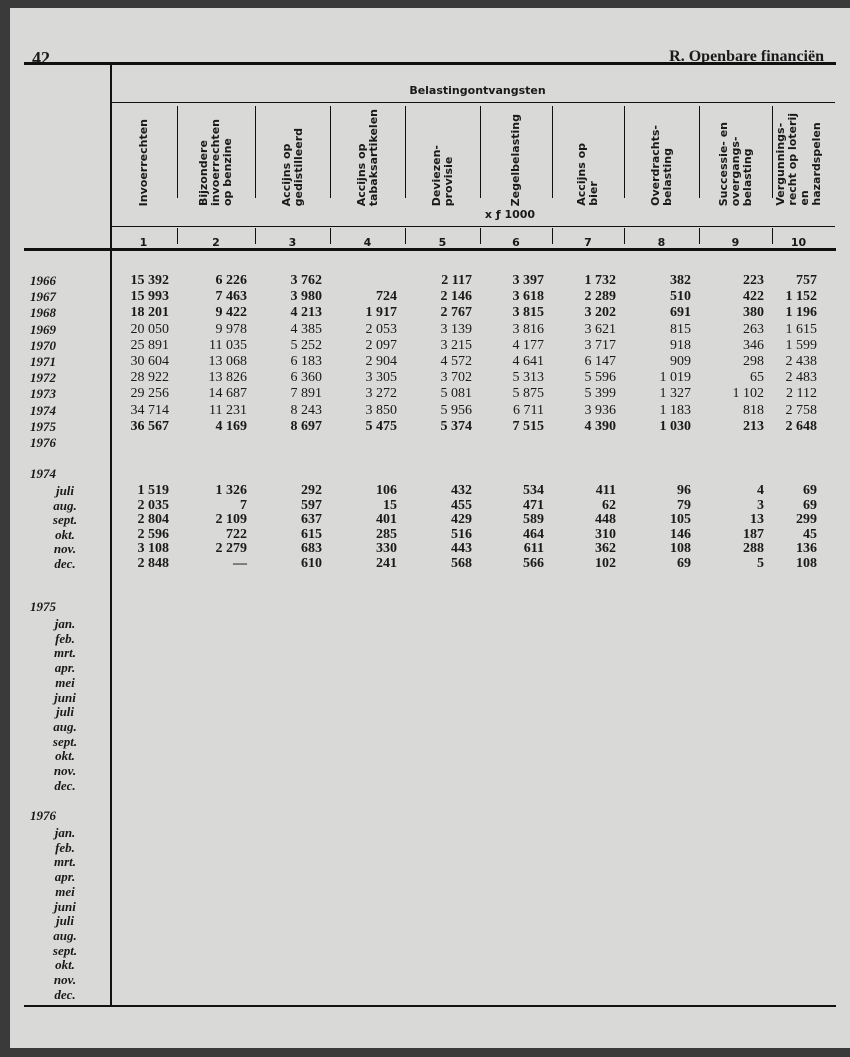  What do you see at coordinates (798, 242) in the screenshot?
I see `column-number: 10` at bounding box center [798, 242].